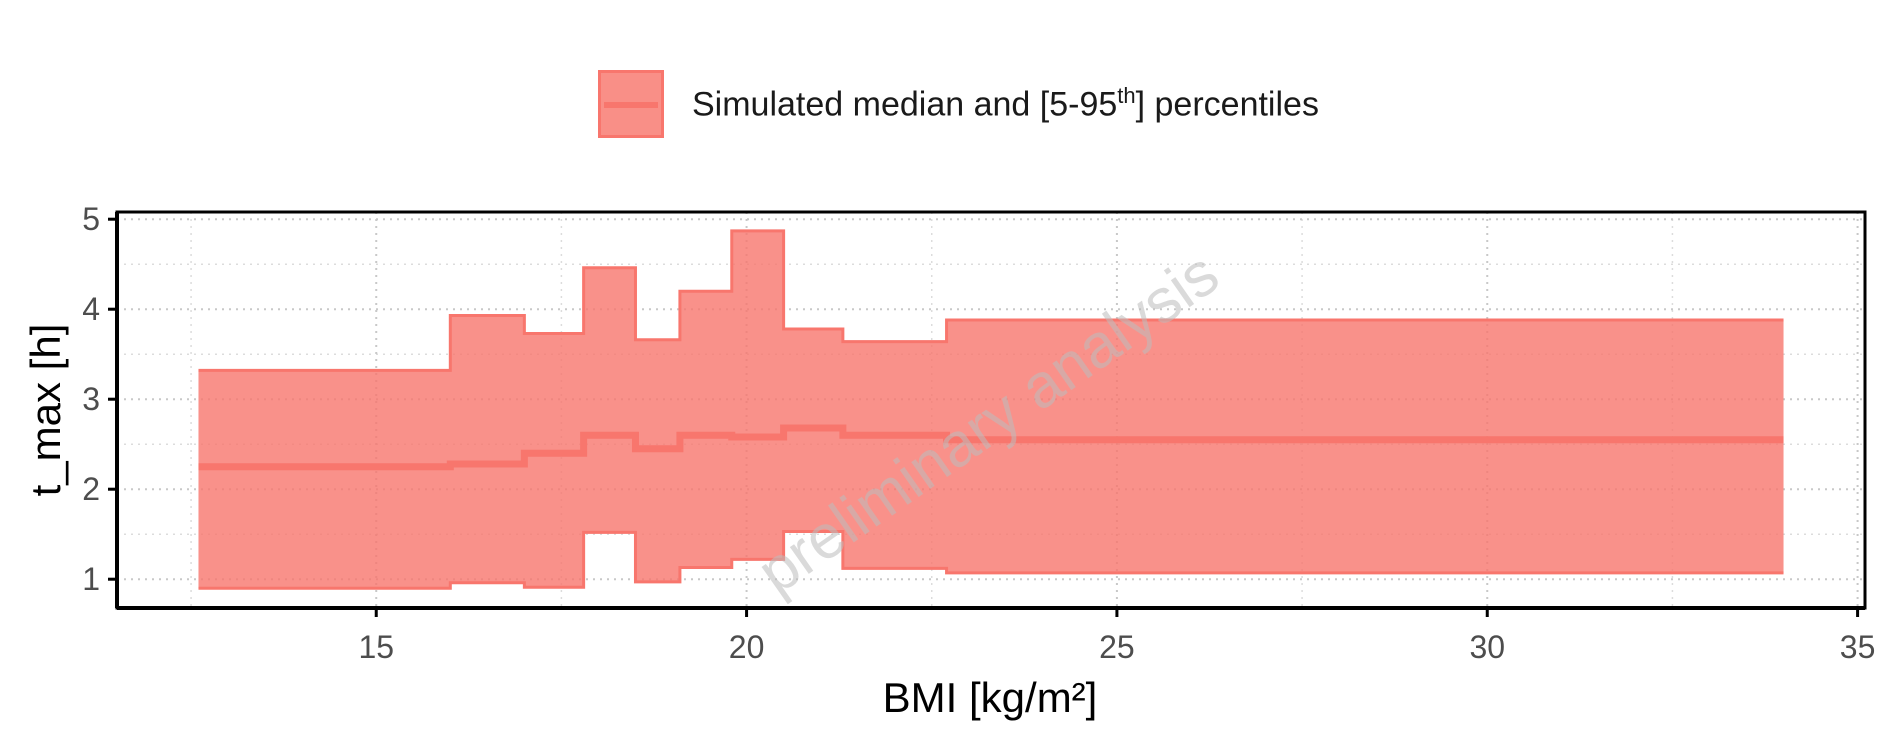  I want to click on legend-label-prefix: Simulated median and [5-95, so click(905, 104).